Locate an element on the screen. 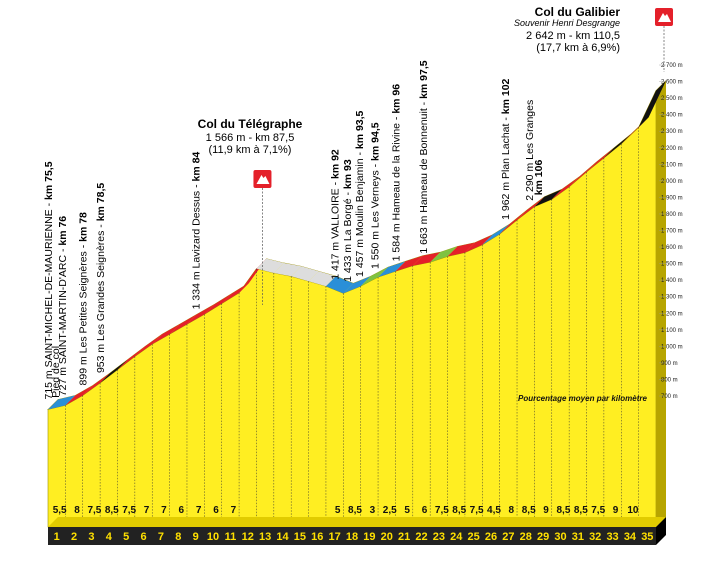 This screenshot has height=562, width=712. waypoint-name: 953 m Les Grandes Seignères - is located at coordinates (101, 297).